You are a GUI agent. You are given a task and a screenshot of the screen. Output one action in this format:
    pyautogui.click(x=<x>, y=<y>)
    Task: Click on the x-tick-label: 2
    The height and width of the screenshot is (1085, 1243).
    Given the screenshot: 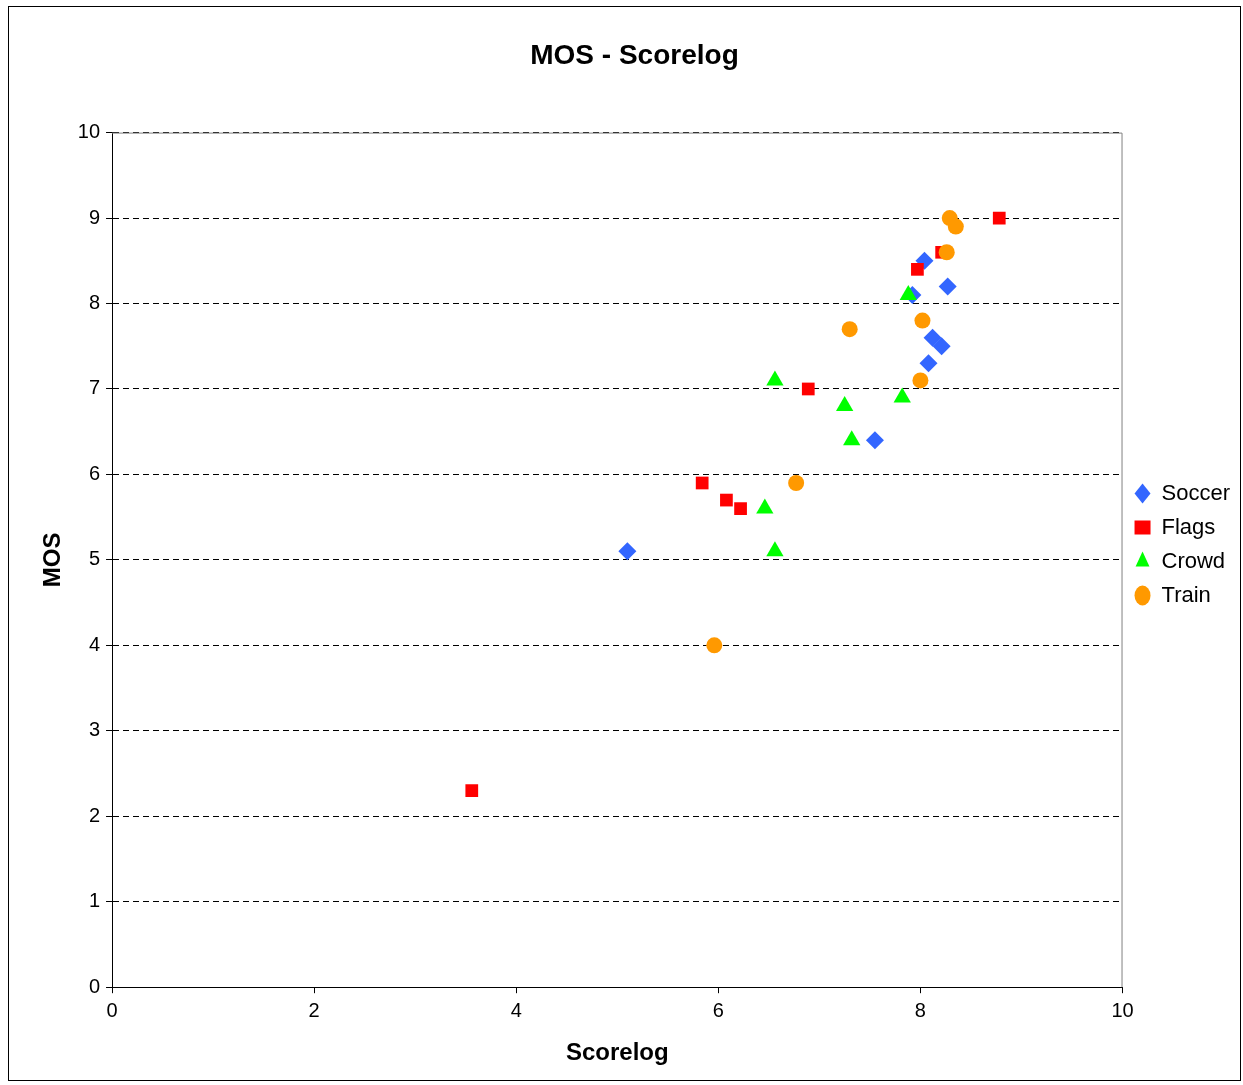 What is the action you would take?
    pyautogui.click(x=314, y=1009)
    